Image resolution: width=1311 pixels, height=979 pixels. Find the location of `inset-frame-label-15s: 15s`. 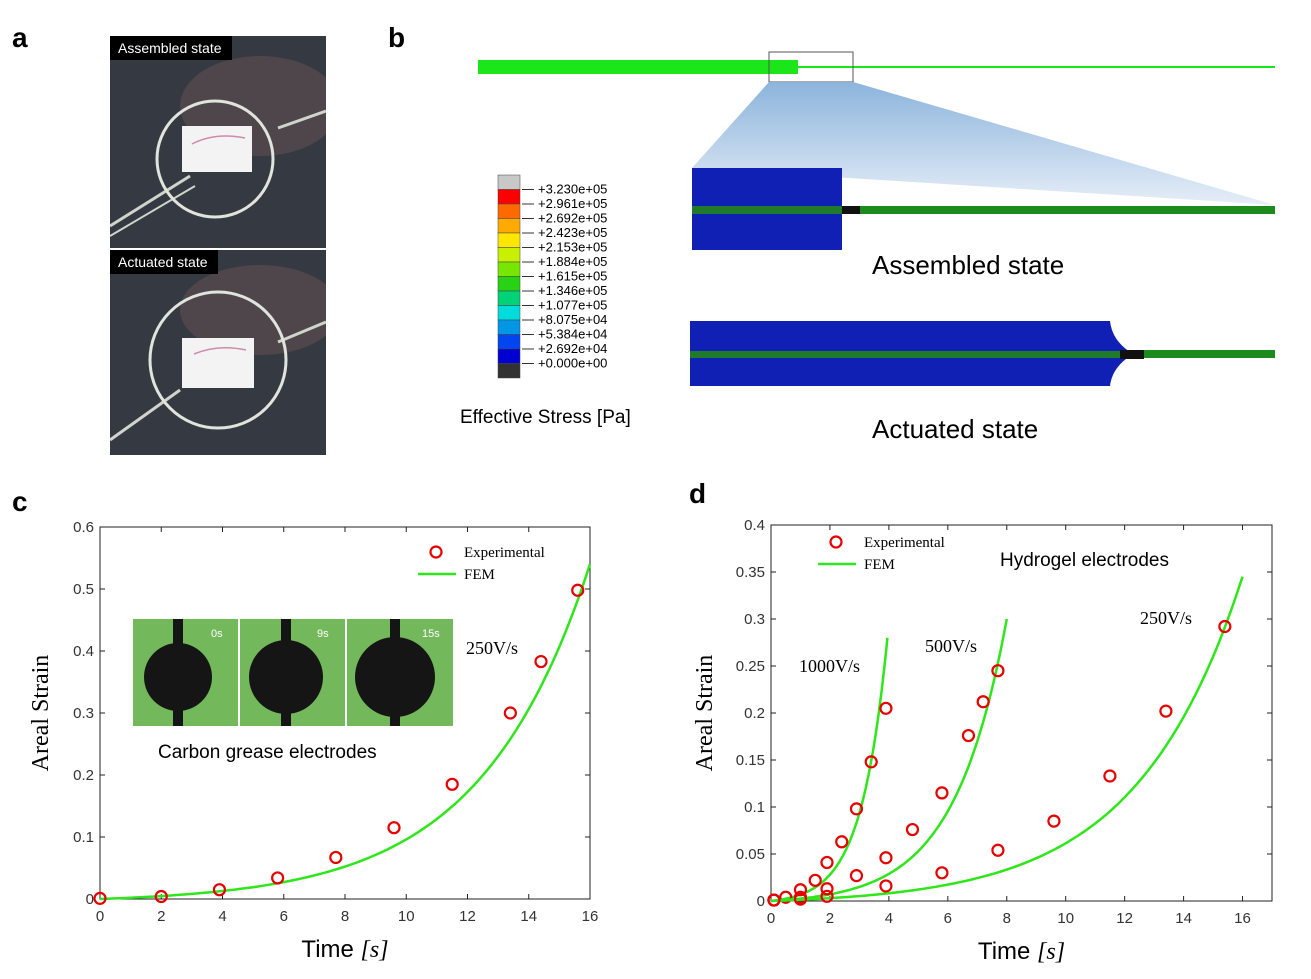

inset-frame-label-15s: 15s is located at coordinates (431, 634).